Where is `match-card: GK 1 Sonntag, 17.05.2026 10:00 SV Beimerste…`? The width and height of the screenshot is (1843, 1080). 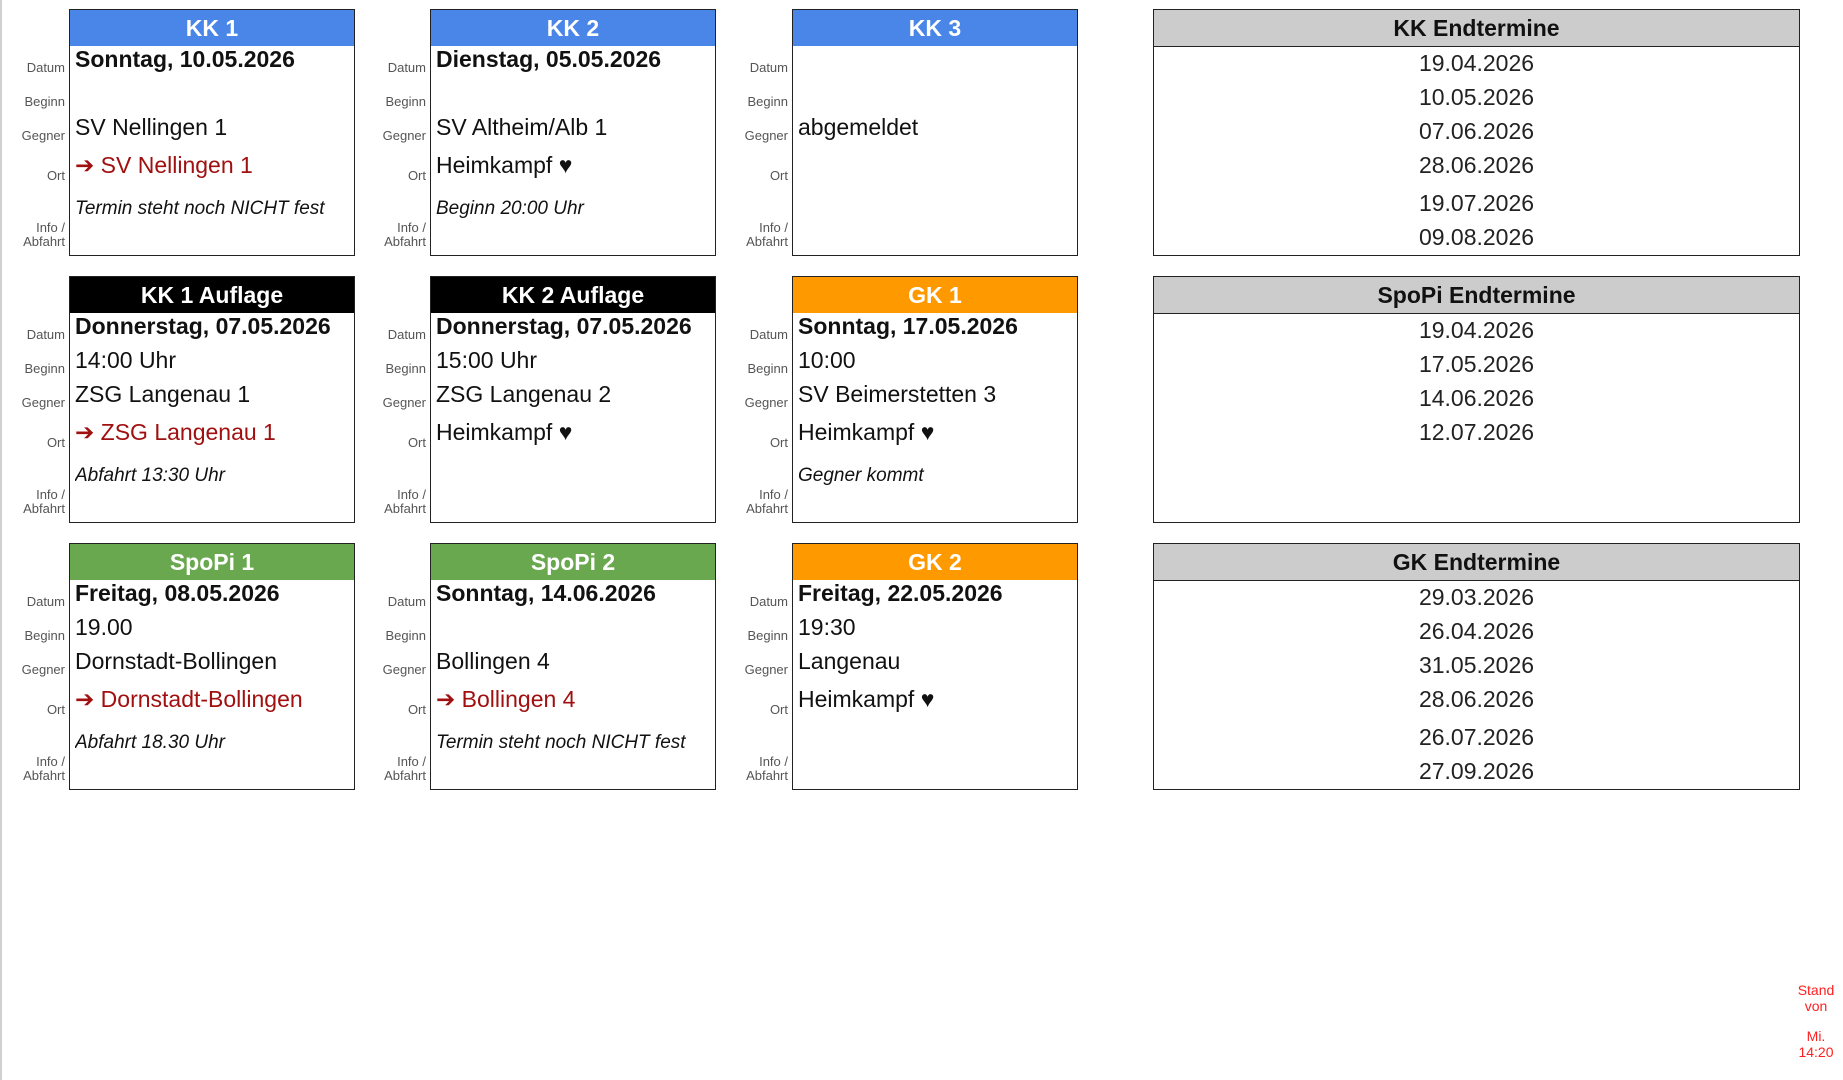 match-card: GK 1 Sonntag, 17.05.2026 10:00 SV Beimerste… is located at coordinates (935, 399).